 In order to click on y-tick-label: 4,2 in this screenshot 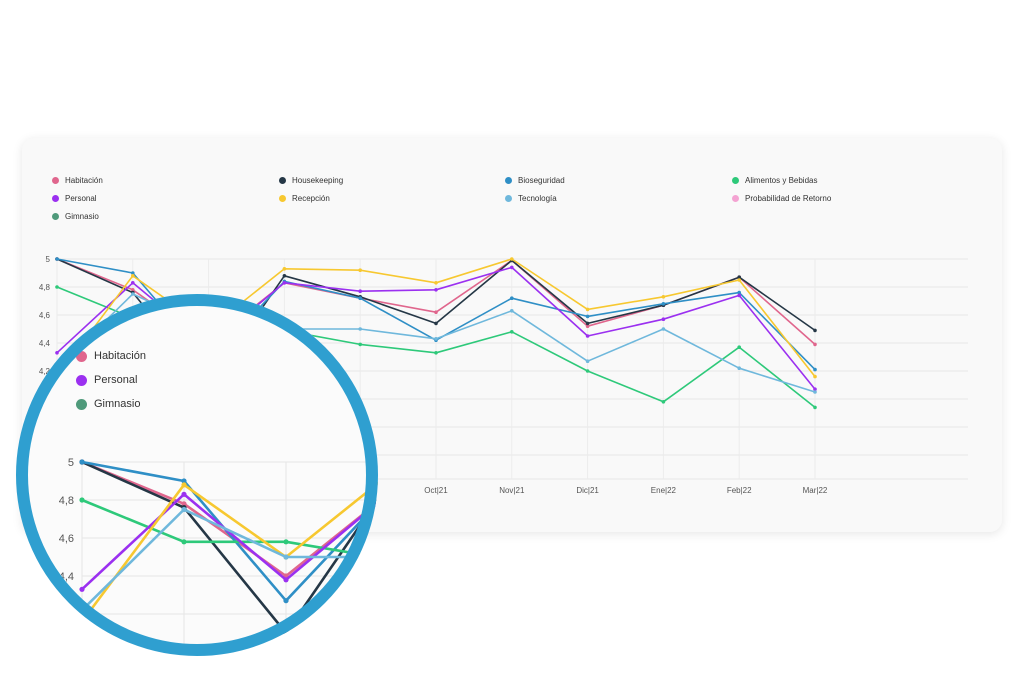, I will do `click(45, 371)`.